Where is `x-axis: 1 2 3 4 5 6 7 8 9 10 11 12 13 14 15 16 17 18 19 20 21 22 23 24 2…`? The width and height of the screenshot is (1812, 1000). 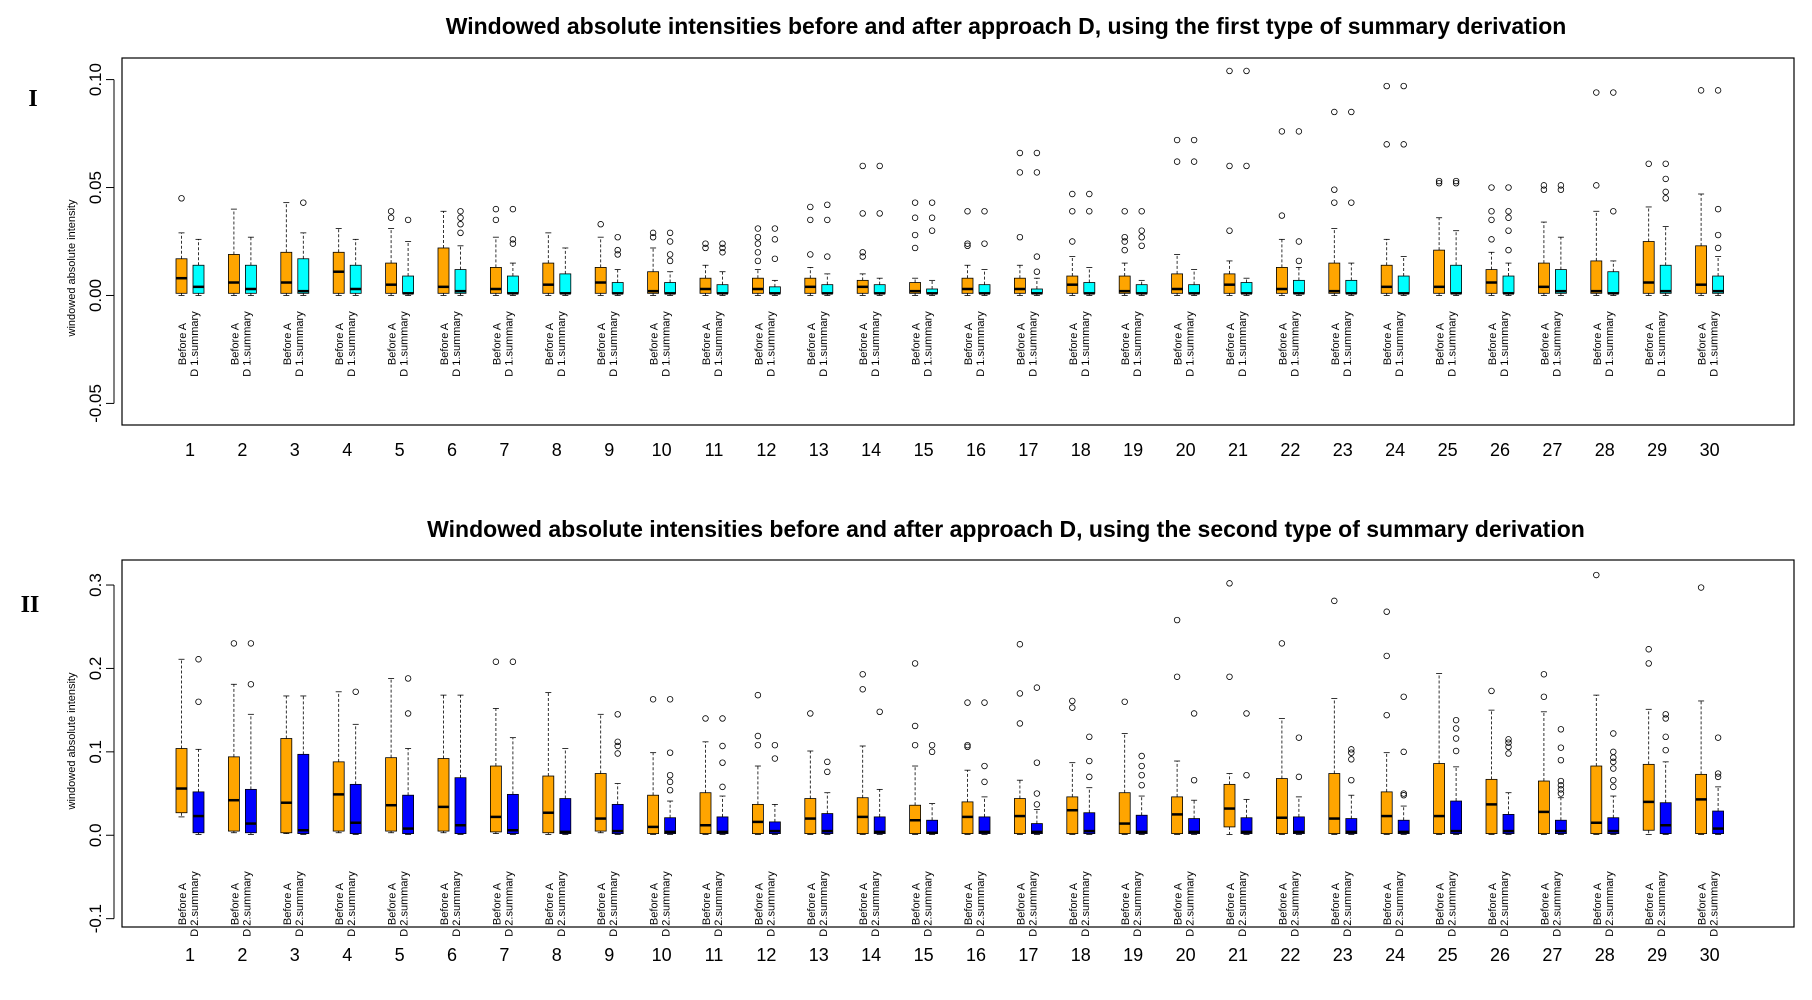 x-axis: 1 2 3 4 5 6 7 8 9 10 11 12 13 14 15 16 17 18 19 20 21 22 23 24 2… is located at coordinates (952, 450).